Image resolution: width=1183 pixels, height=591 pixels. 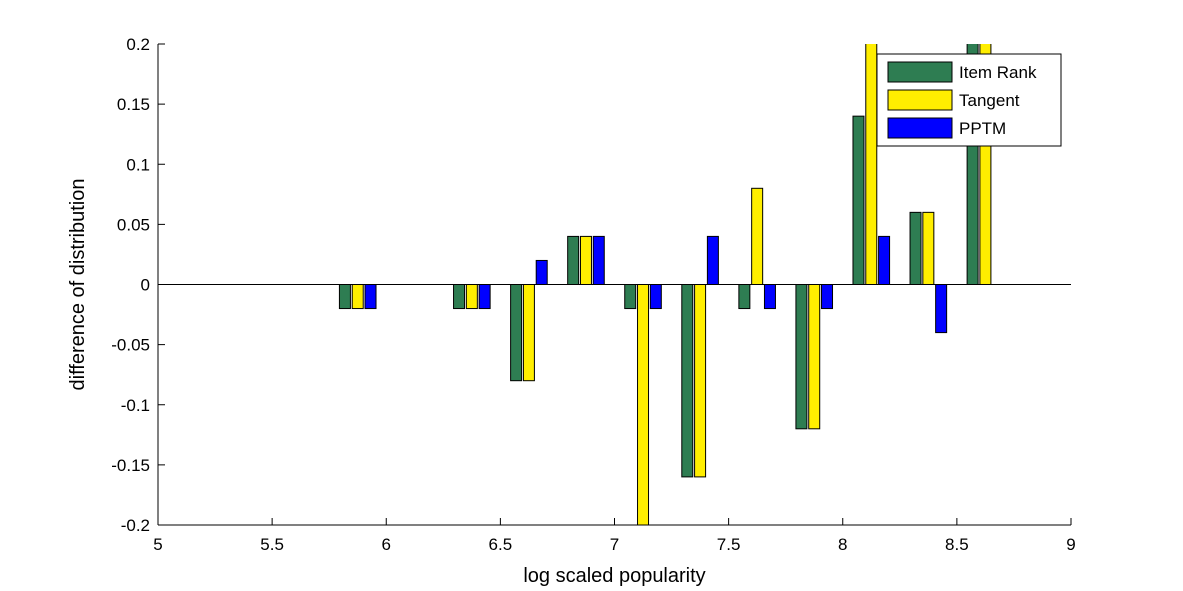 What do you see at coordinates (133, 104) in the screenshot?
I see `y-tick-label: 0.15` at bounding box center [133, 104].